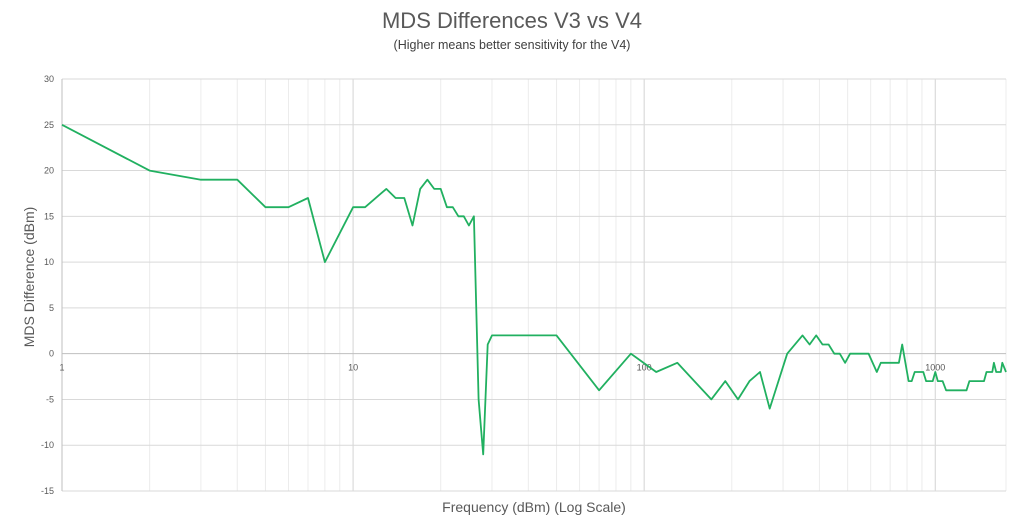 The width and height of the screenshot is (1024, 528). I want to click on y-tick-label: 10, so click(49, 262).